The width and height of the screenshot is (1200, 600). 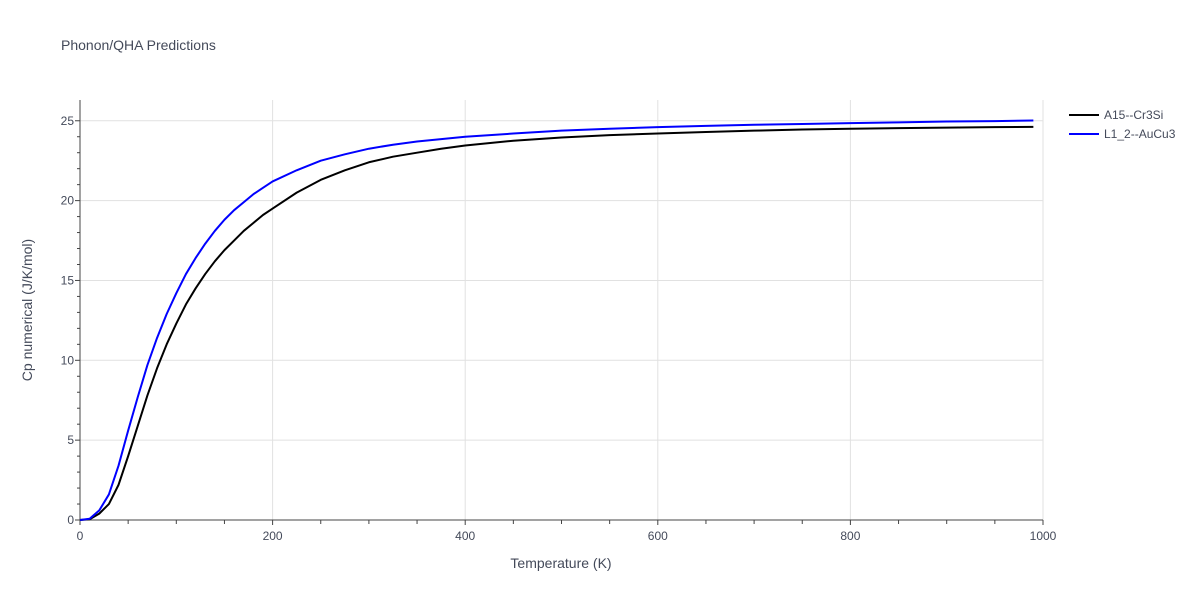 I want to click on x-tick-label: 400, so click(x=465, y=536).